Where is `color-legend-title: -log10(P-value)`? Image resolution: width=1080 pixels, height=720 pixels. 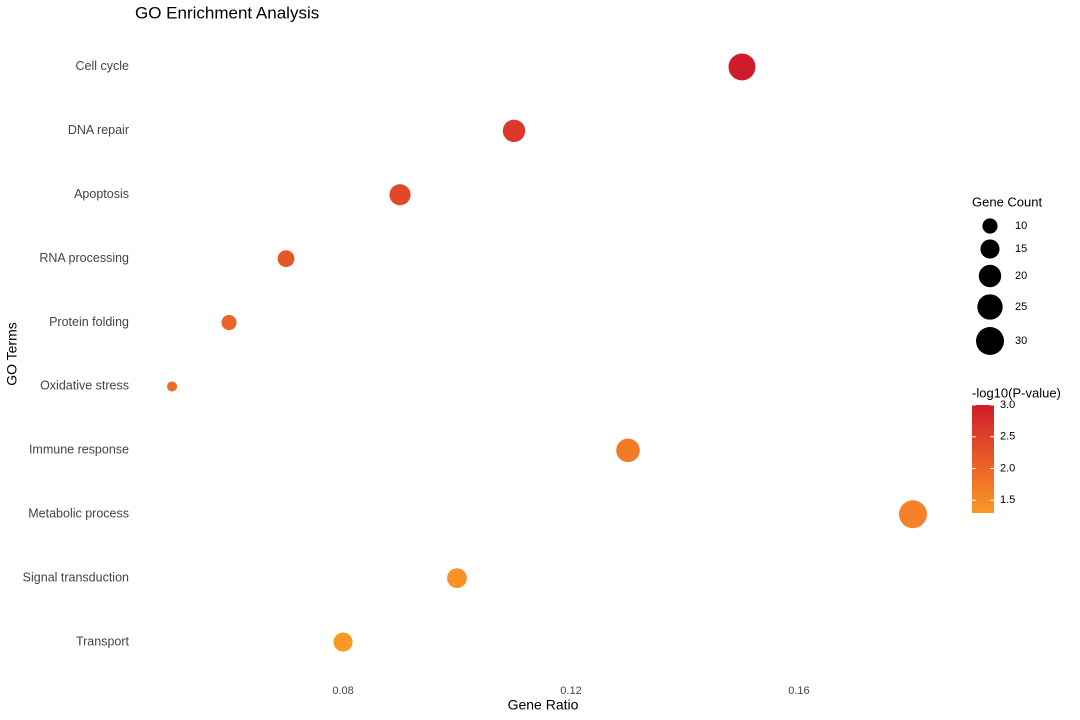
color-legend-title: -log10(P-value) is located at coordinates (1016, 392).